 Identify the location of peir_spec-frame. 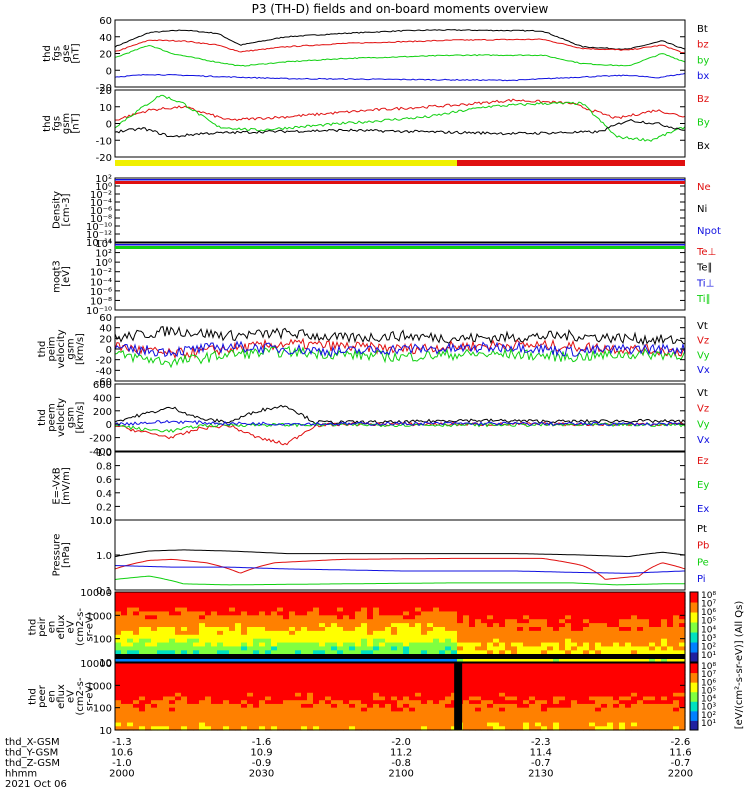
(400, 627).